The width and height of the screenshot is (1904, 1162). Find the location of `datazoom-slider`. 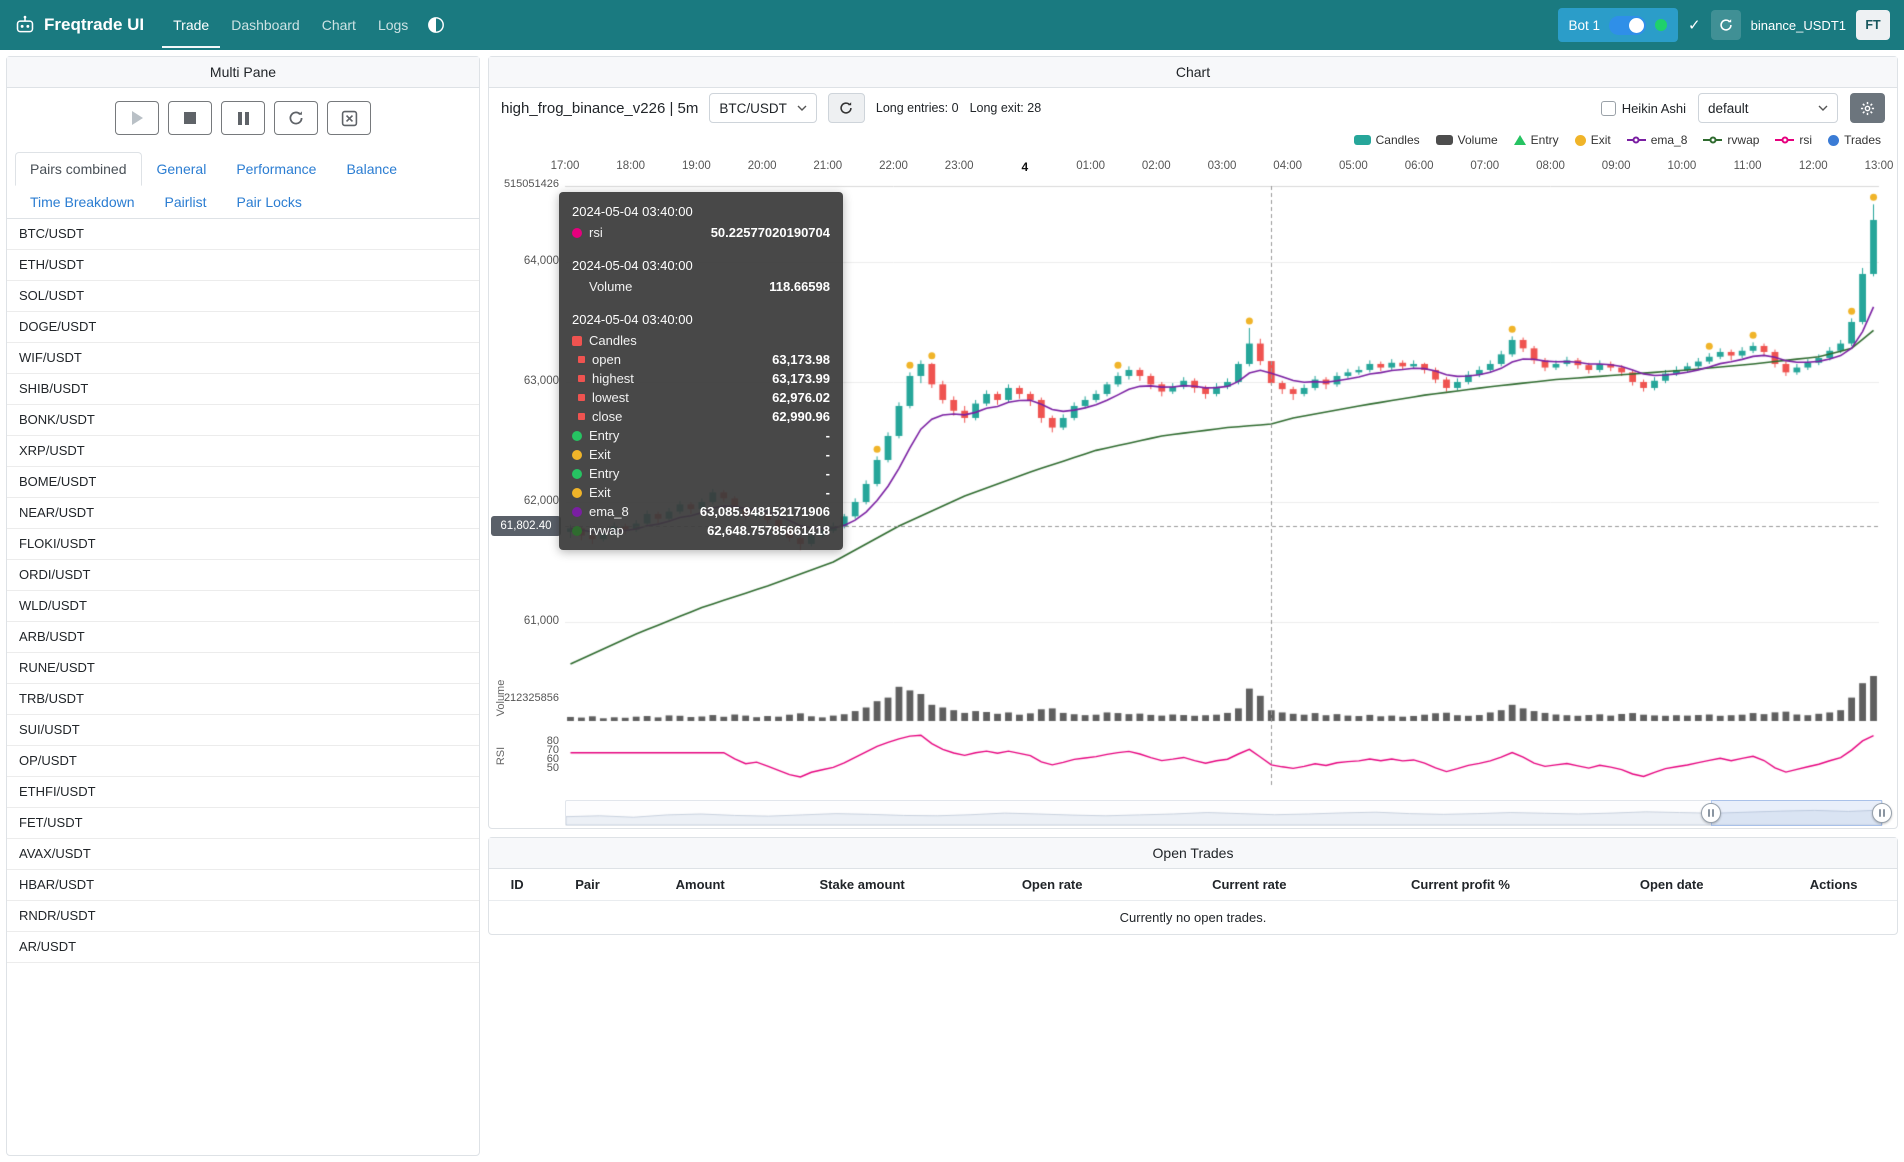

datazoom-slider is located at coordinates (1228, 813).